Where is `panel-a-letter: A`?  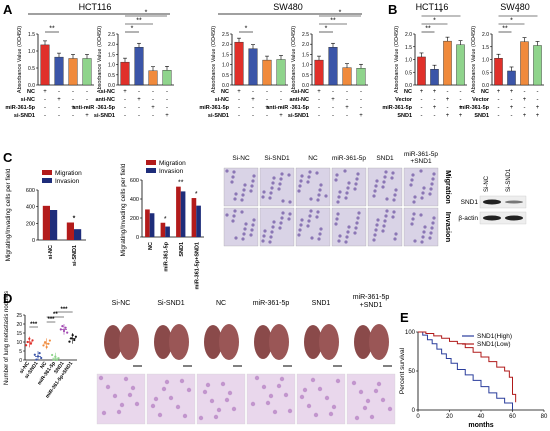 panel-a-letter: A is located at coordinates (8, 9).